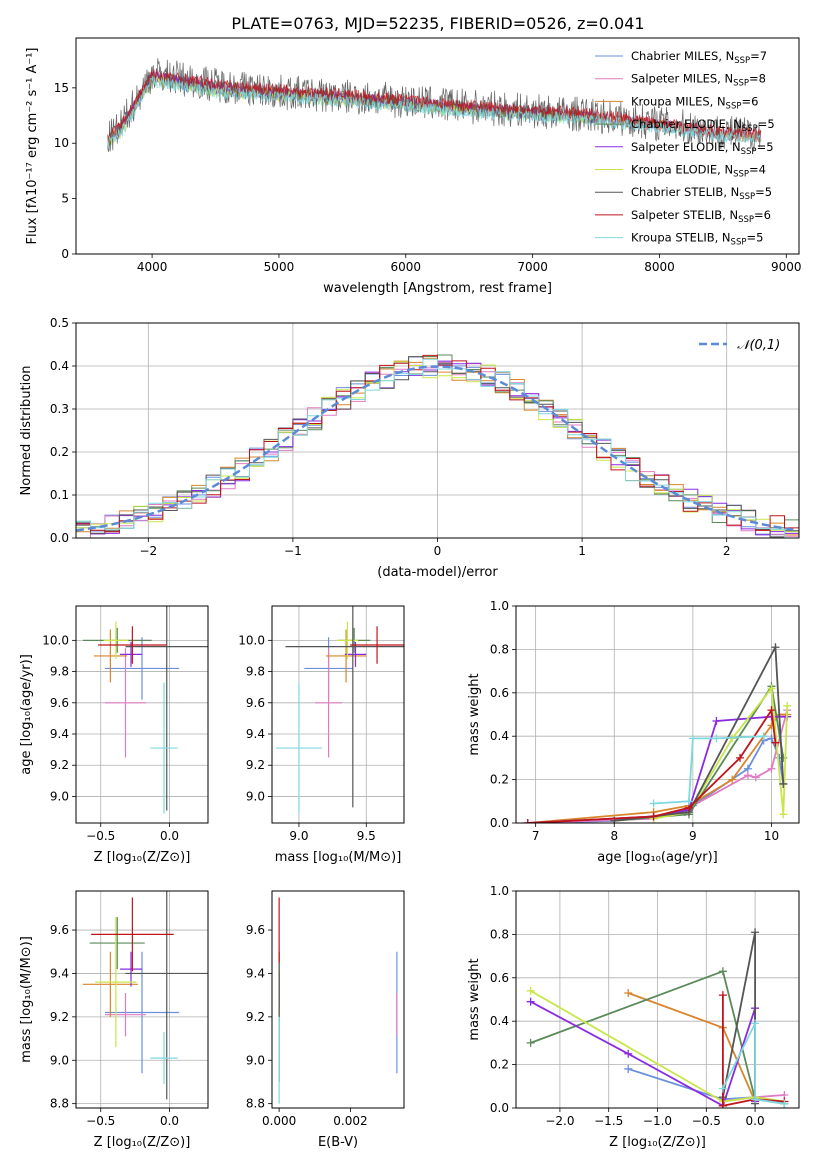  I want to click on legend-text: Kroupa ELODIE, N, so click(682, 170).